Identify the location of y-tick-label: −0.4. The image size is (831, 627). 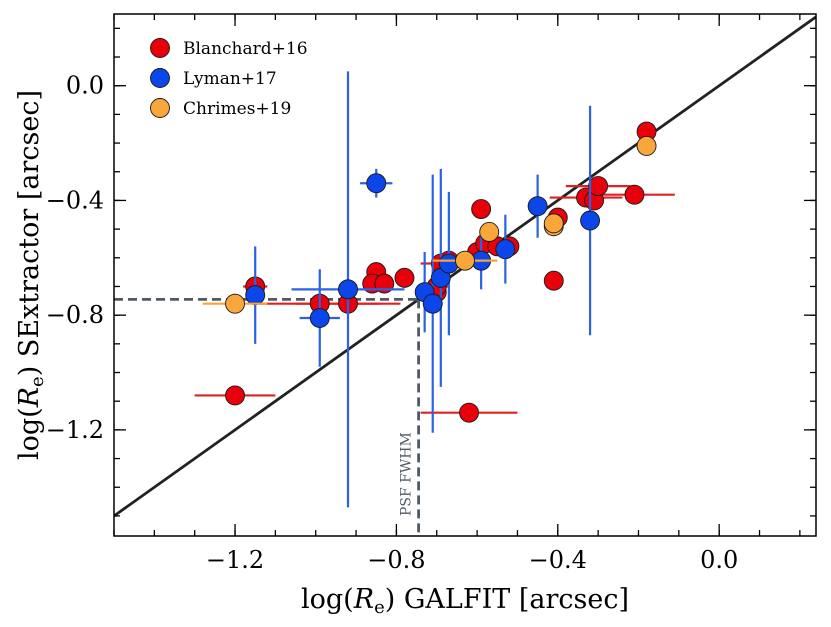
(75, 200).